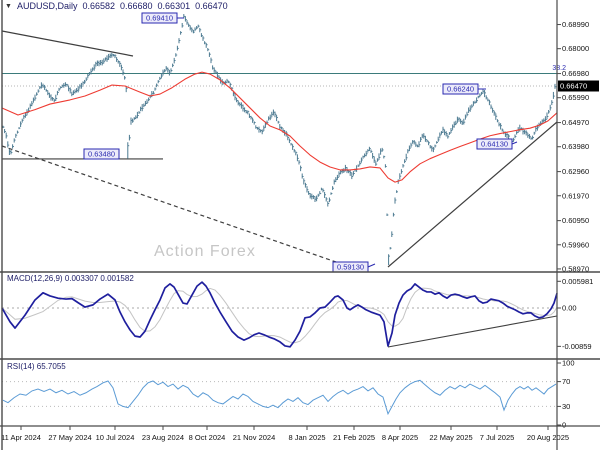 The image size is (600, 450). Describe the element at coordinates (163, 437) in the screenshot. I see `svg-text: 23 Aug 2024` at that location.